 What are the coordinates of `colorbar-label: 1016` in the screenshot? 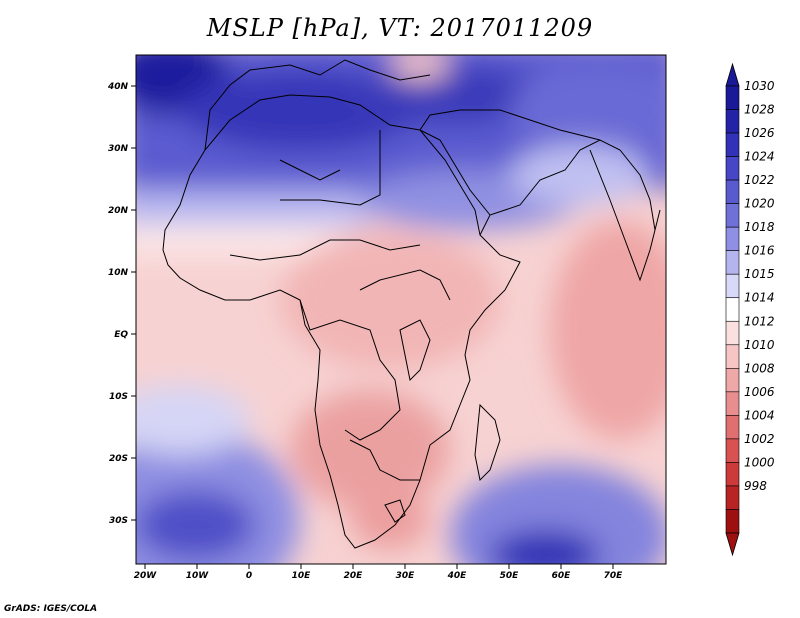 It's located at (759, 251).